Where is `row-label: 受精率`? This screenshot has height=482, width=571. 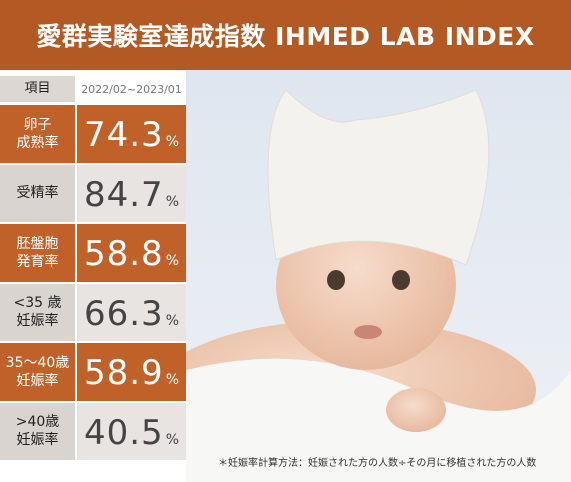 row-label: 受精率 is located at coordinates (37, 193).